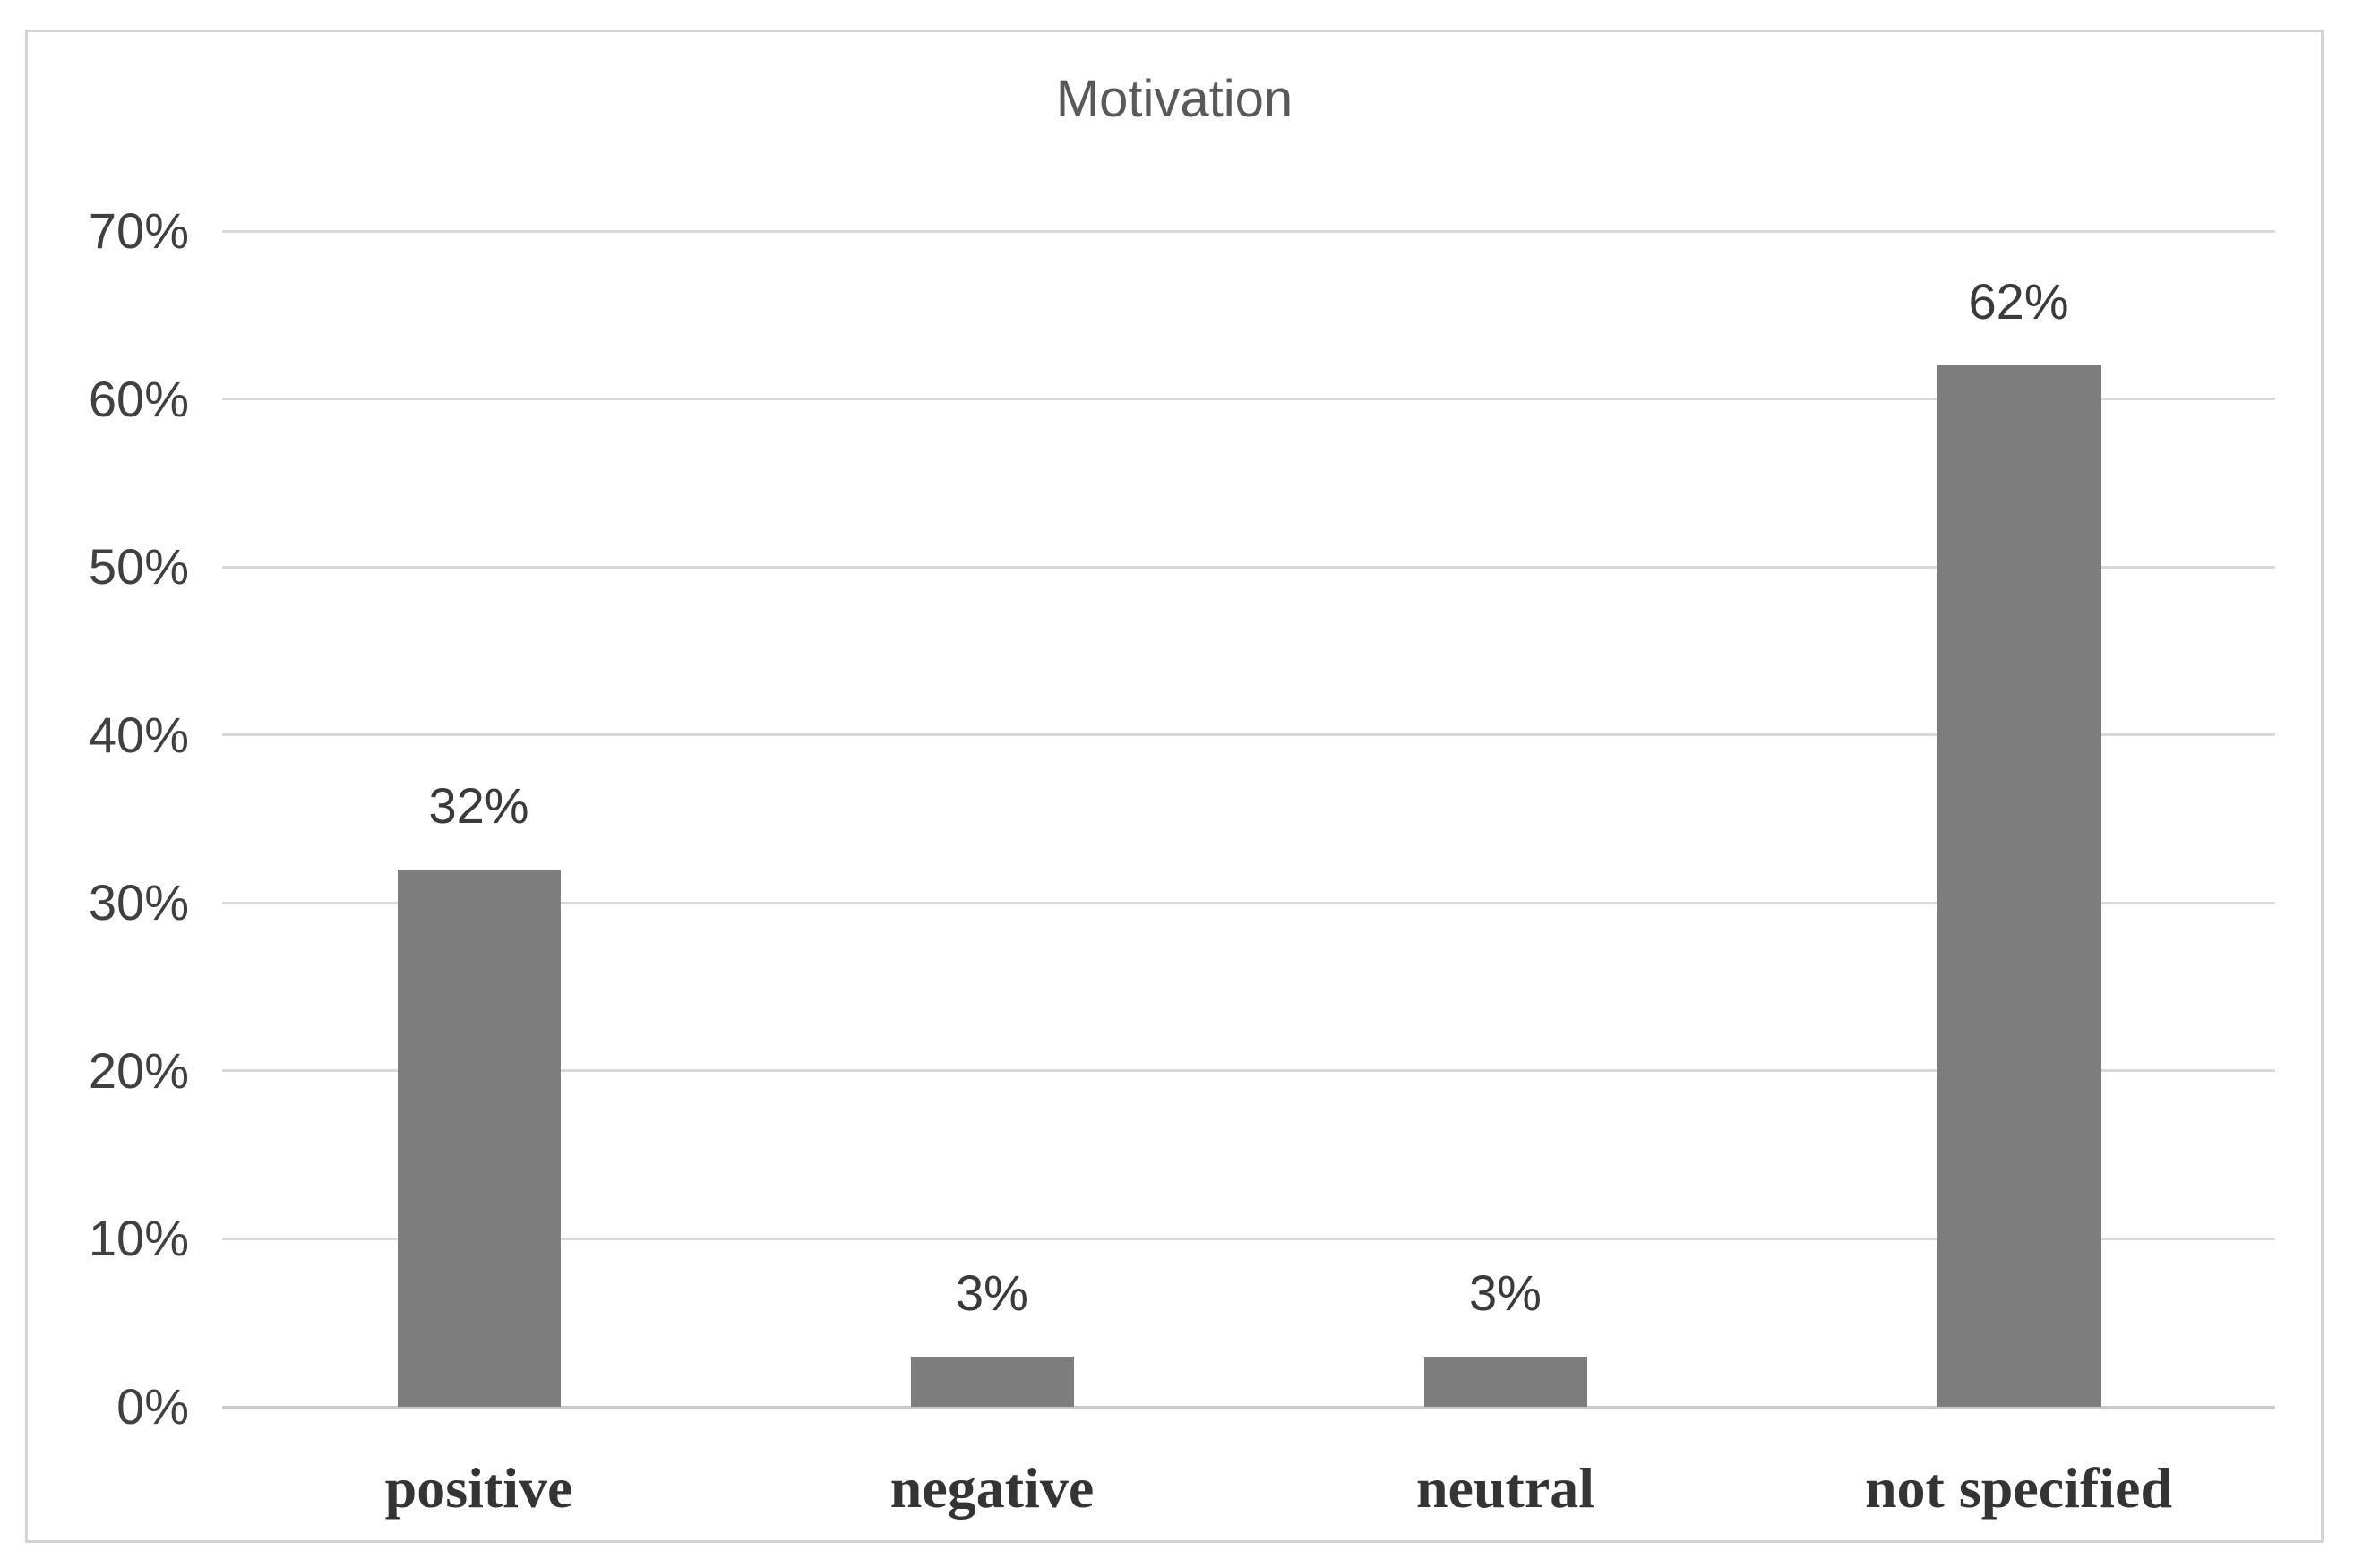 The height and width of the screenshot is (1568, 2354). I want to click on bar-value-label: 62%, so click(2018, 302).